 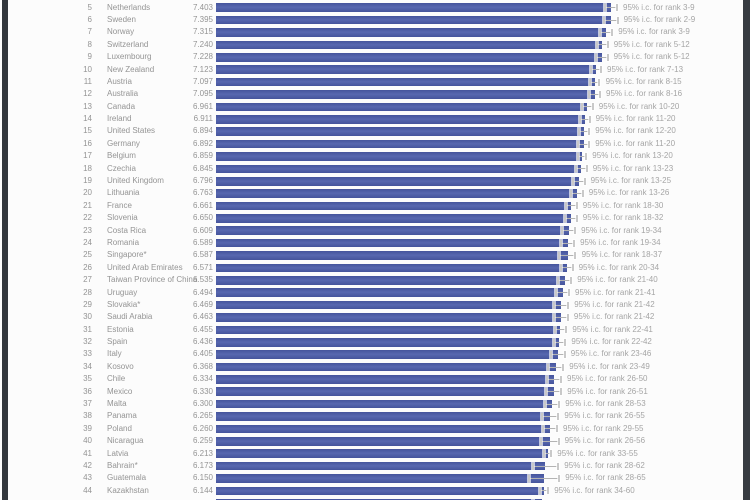 What do you see at coordinates (122, 465) in the screenshot?
I see `country-label: Bahrain*` at bounding box center [122, 465].